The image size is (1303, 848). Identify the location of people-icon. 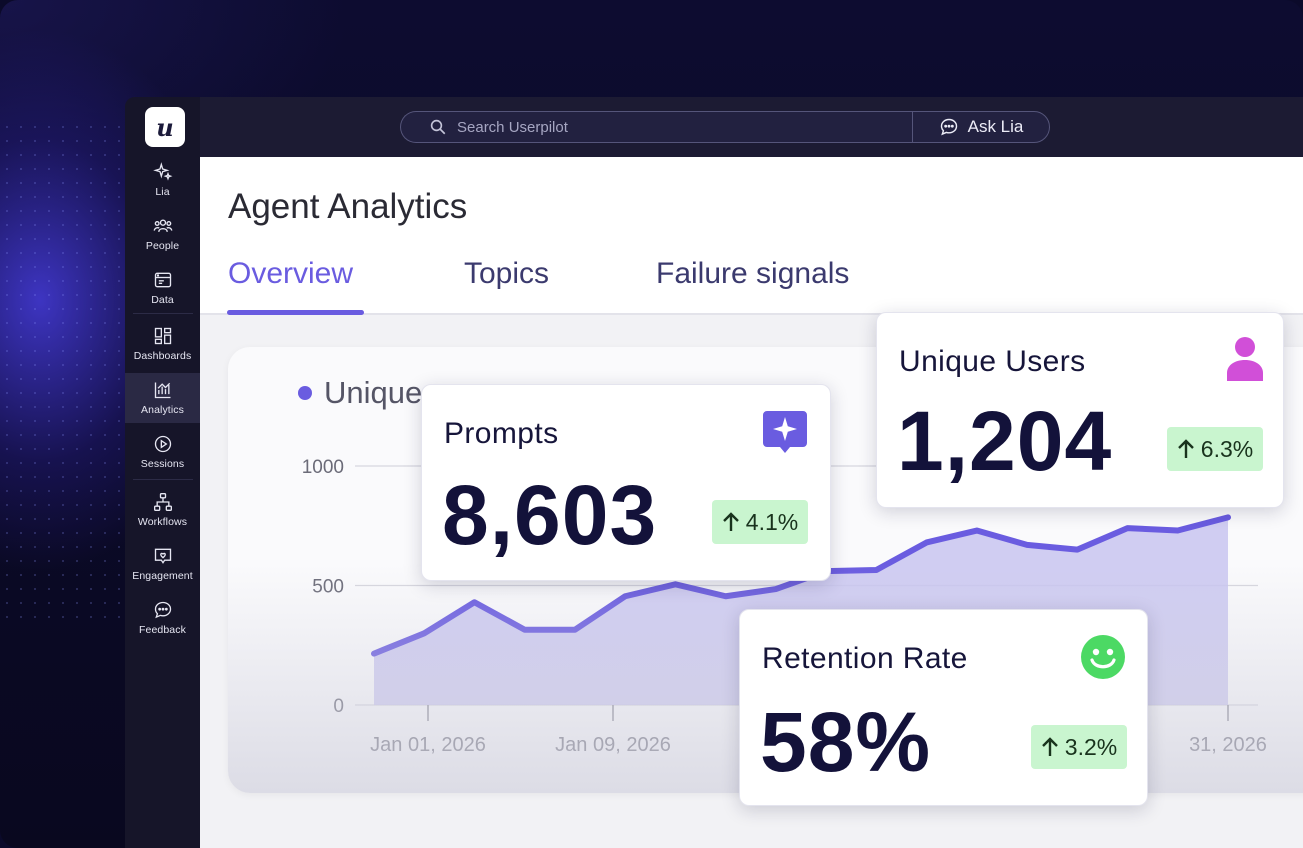
(162, 225).